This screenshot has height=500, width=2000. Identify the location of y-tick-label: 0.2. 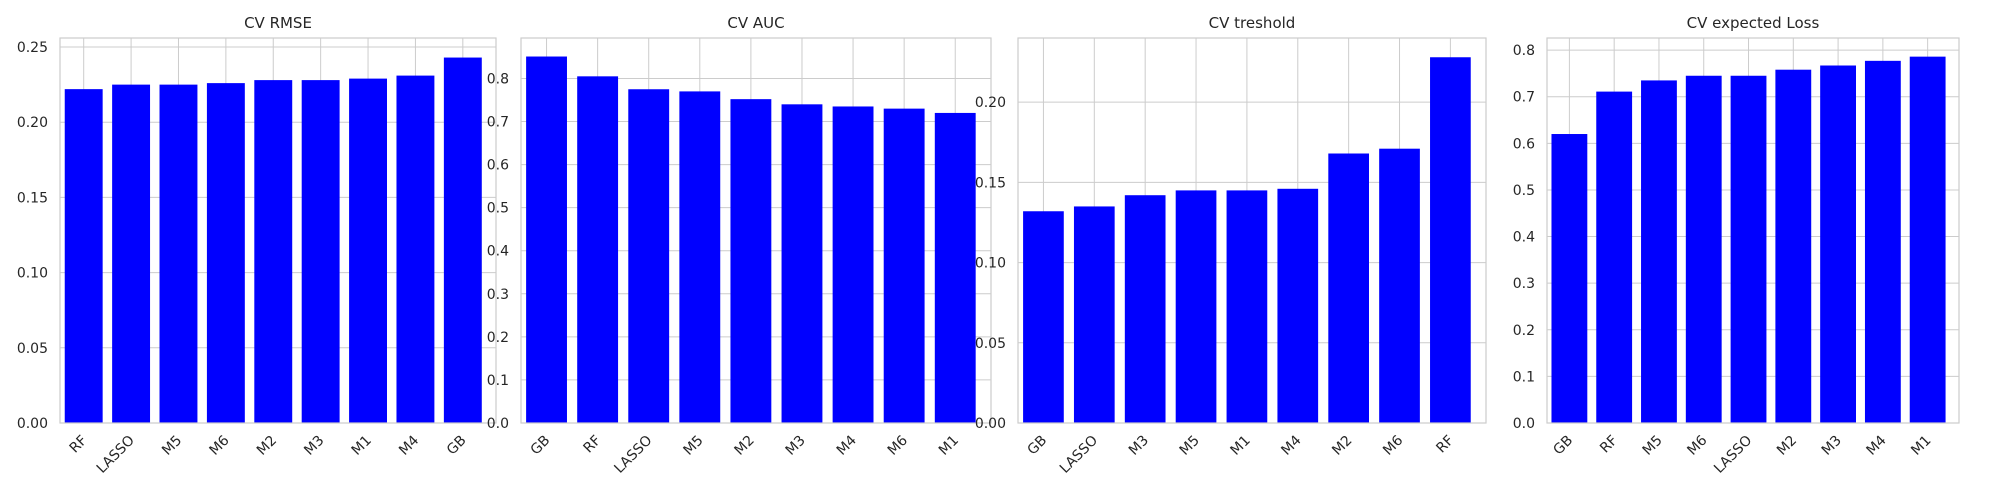
(498, 338).